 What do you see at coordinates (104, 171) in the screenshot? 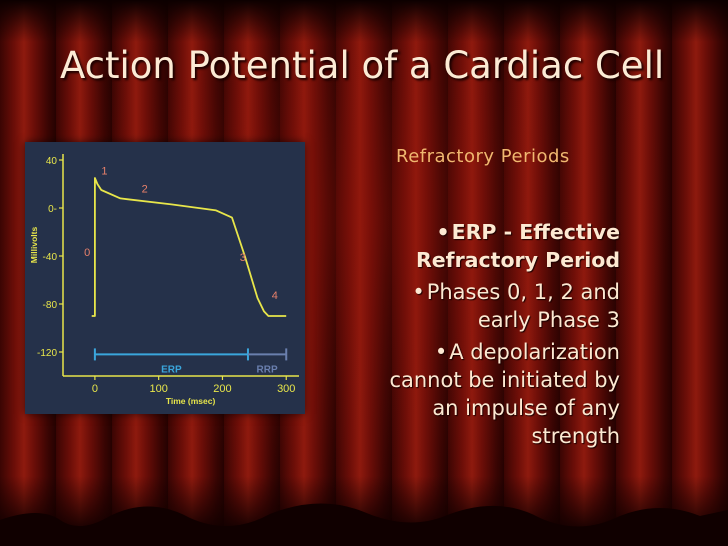
I see `phase-label: 1` at bounding box center [104, 171].